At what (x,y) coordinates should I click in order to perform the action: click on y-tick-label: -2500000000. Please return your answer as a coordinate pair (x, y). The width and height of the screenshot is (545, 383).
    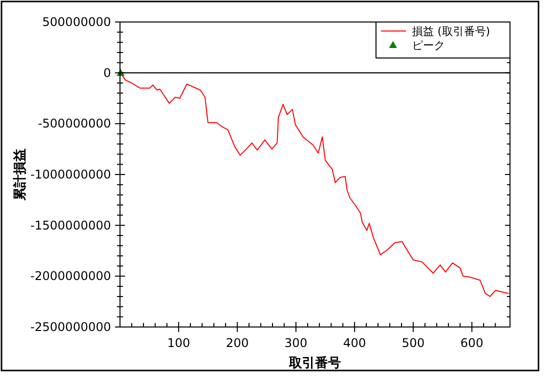
    Looking at the image, I should click on (70, 327).